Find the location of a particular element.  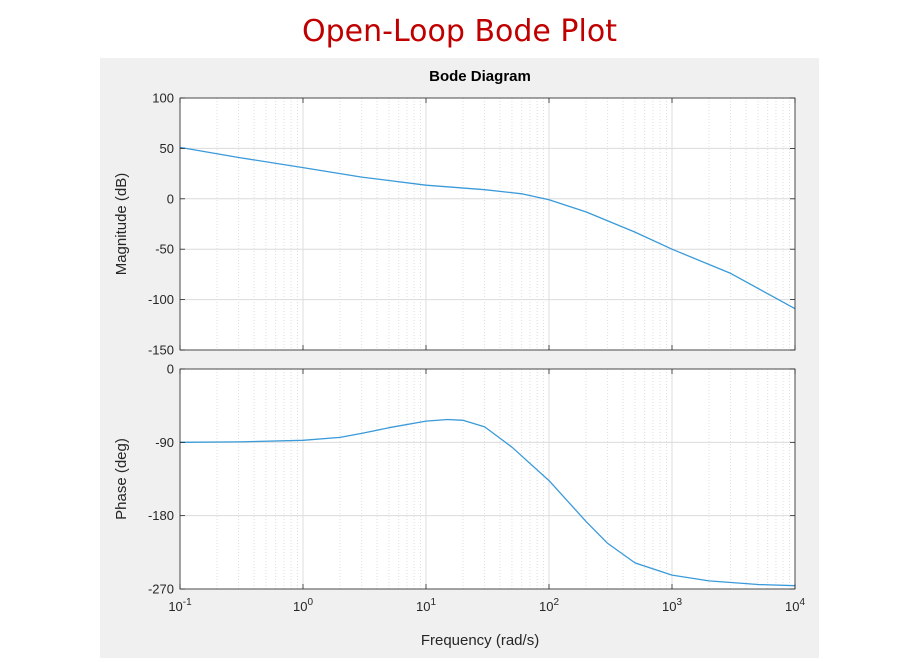

phase-y-tick-label: -90 is located at coordinates (164, 442).